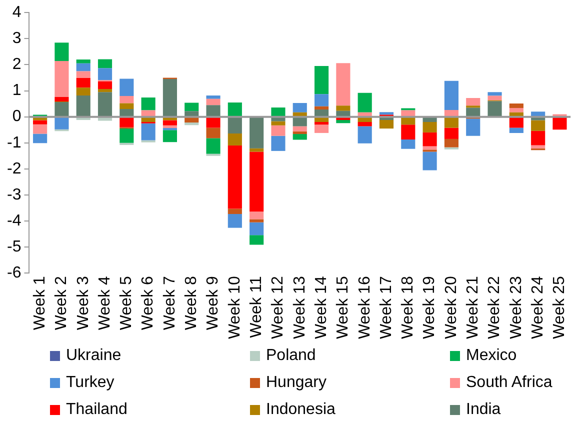 This screenshot has width=582, height=444. I want to click on x-tick-label: Week 22, so click(495, 308).